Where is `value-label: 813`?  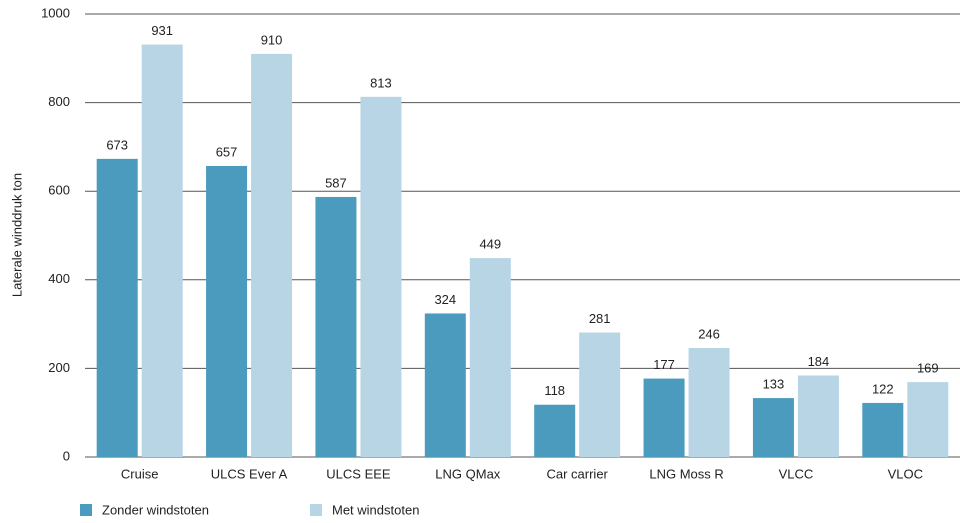 value-label: 813 is located at coordinates (381, 82).